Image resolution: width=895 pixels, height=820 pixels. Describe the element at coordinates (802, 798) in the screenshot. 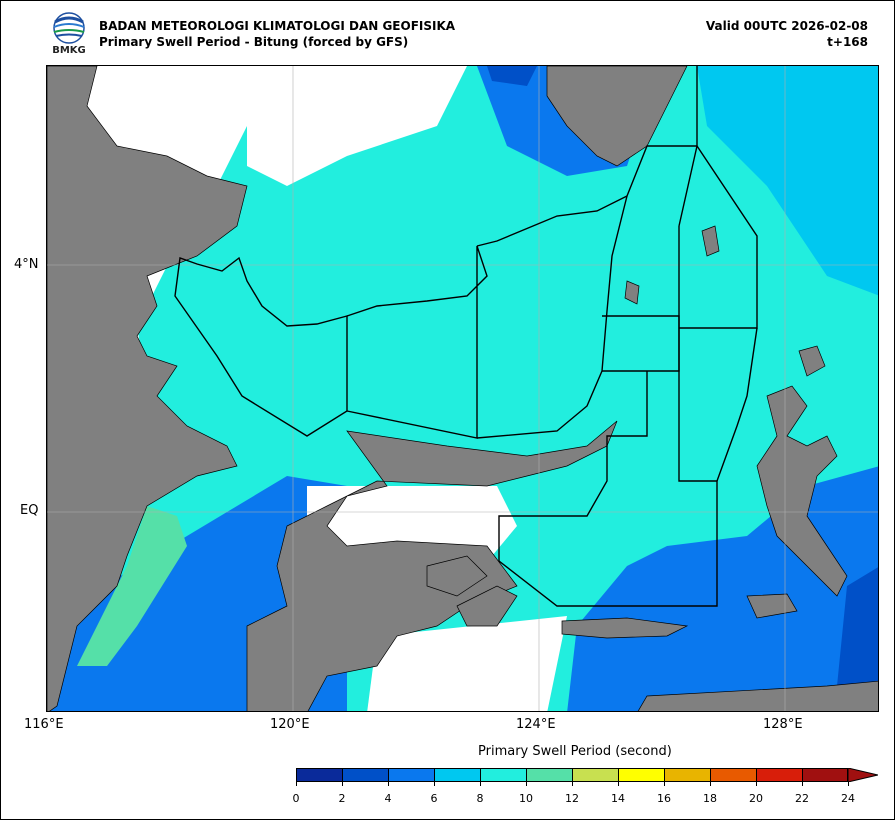

I see `colorbar-tick-label: 22` at that location.